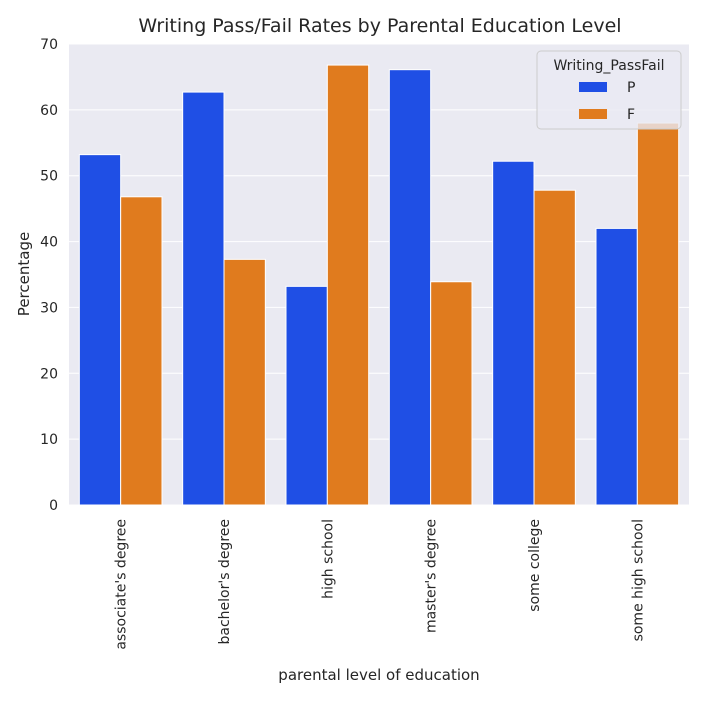 The height and width of the screenshot is (704, 702). I want to click on x-tick-label: master's degree, so click(432, 576).